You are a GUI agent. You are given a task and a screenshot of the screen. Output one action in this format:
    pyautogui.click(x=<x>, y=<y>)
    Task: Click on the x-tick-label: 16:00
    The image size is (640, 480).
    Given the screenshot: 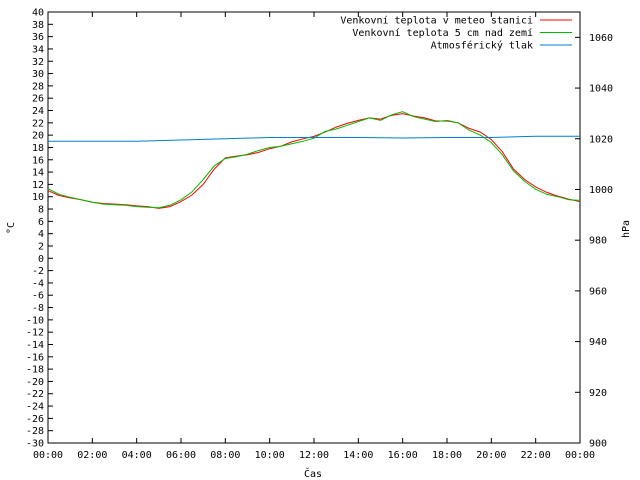 What is the action you would take?
    pyautogui.click(x=403, y=455)
    